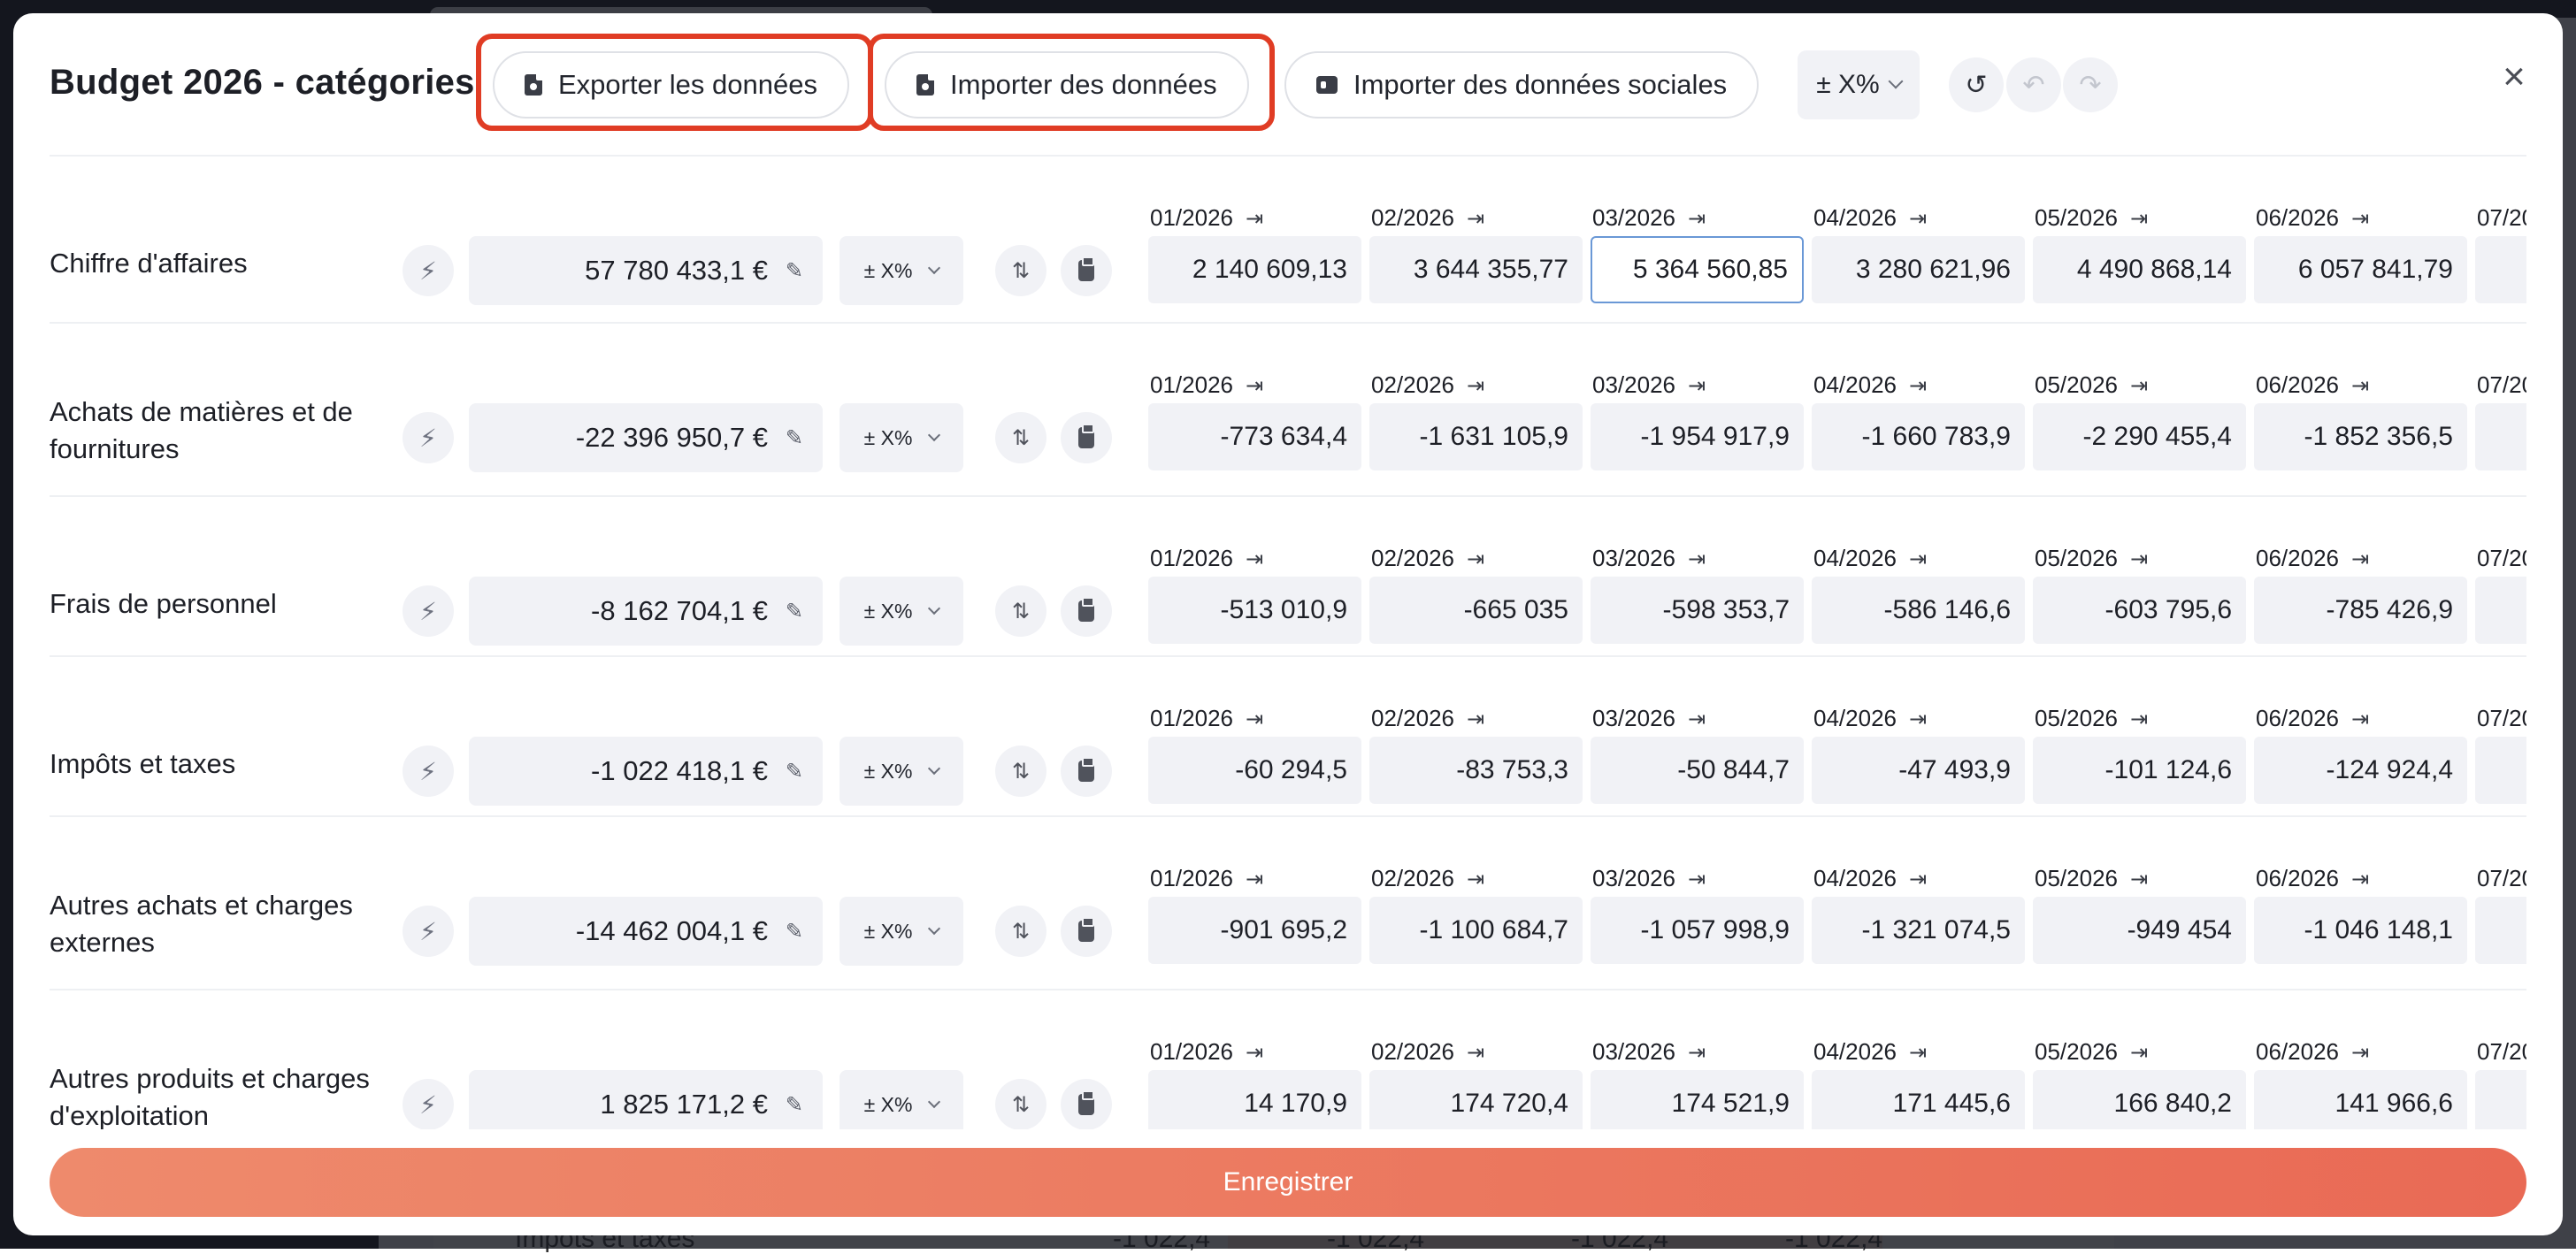  Describe the element at coordinates (1067, 85) in the screenshot. I see `import-data-button: Importer des données` at that location.